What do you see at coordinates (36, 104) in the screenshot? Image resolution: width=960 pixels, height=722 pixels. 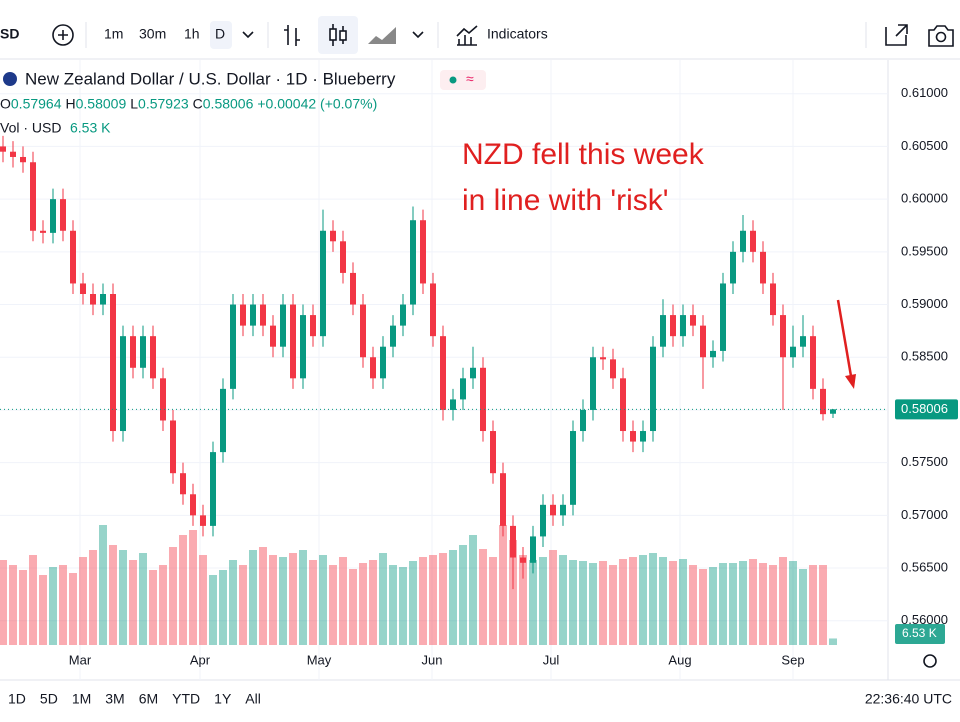 I see `ohlc-value: 0.57964` at bounding box center [36, 104].